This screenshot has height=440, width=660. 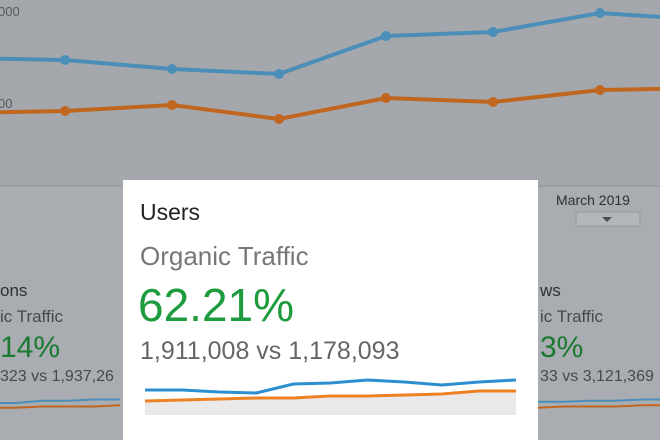 What do you see at coordinates (224, 256) in the screenshot?
I see `card-subtitle: Organic Traffic` at bounding box center [224, 256].